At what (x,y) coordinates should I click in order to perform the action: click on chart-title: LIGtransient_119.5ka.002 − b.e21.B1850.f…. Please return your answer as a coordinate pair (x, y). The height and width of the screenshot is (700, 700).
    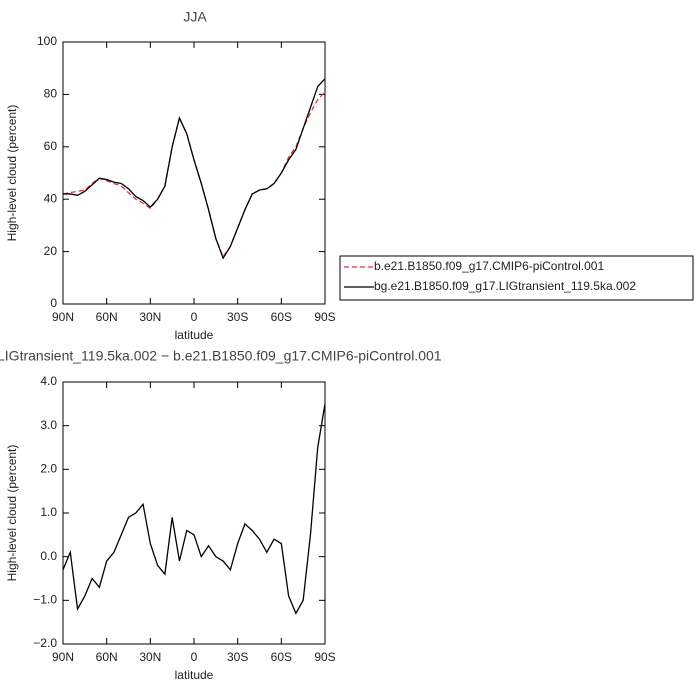
    Looking at the image, I should click on (221, 356).